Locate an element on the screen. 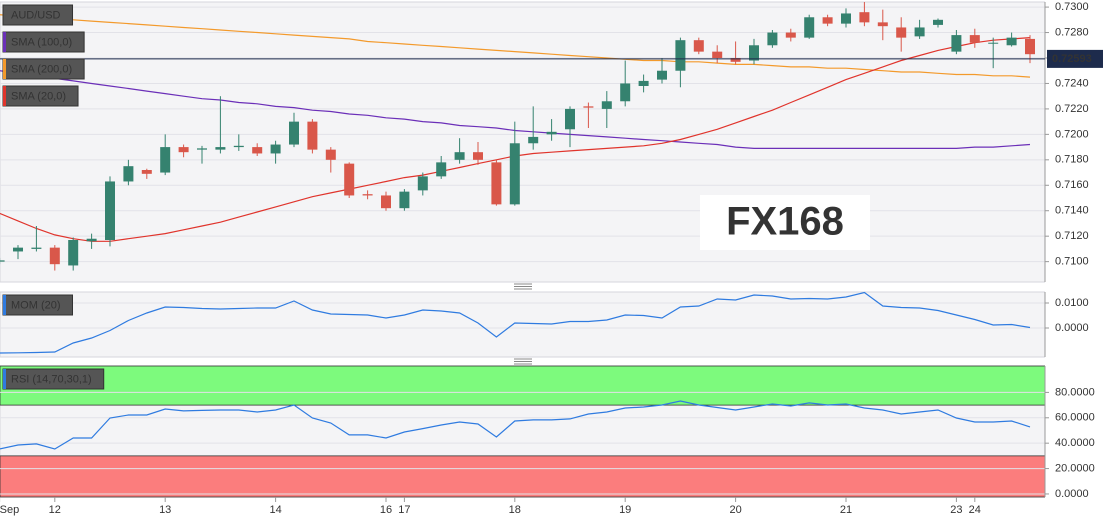 This screenshot has height=521, width=1119. y-tick-label: 0.7140 is located at coordinates (1072, 211).